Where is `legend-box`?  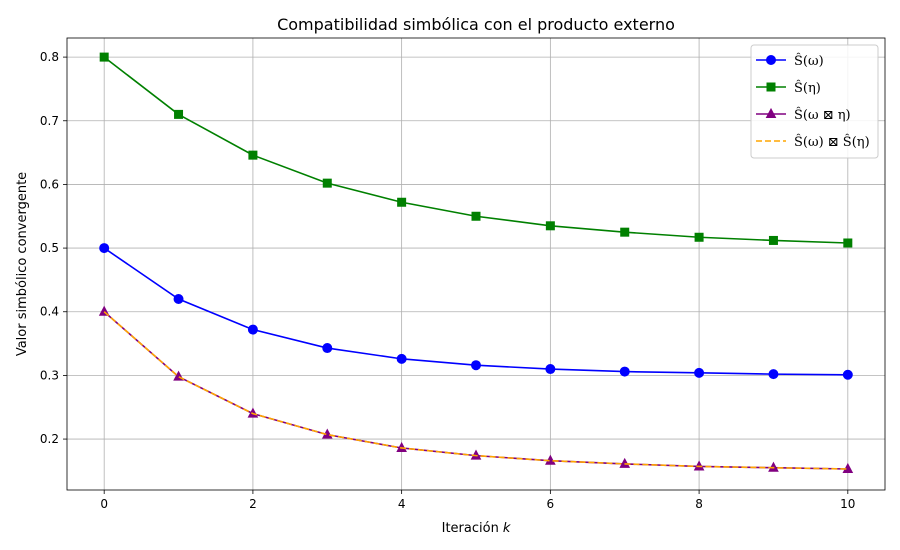 legend-box is located at coordinates (814, 101).